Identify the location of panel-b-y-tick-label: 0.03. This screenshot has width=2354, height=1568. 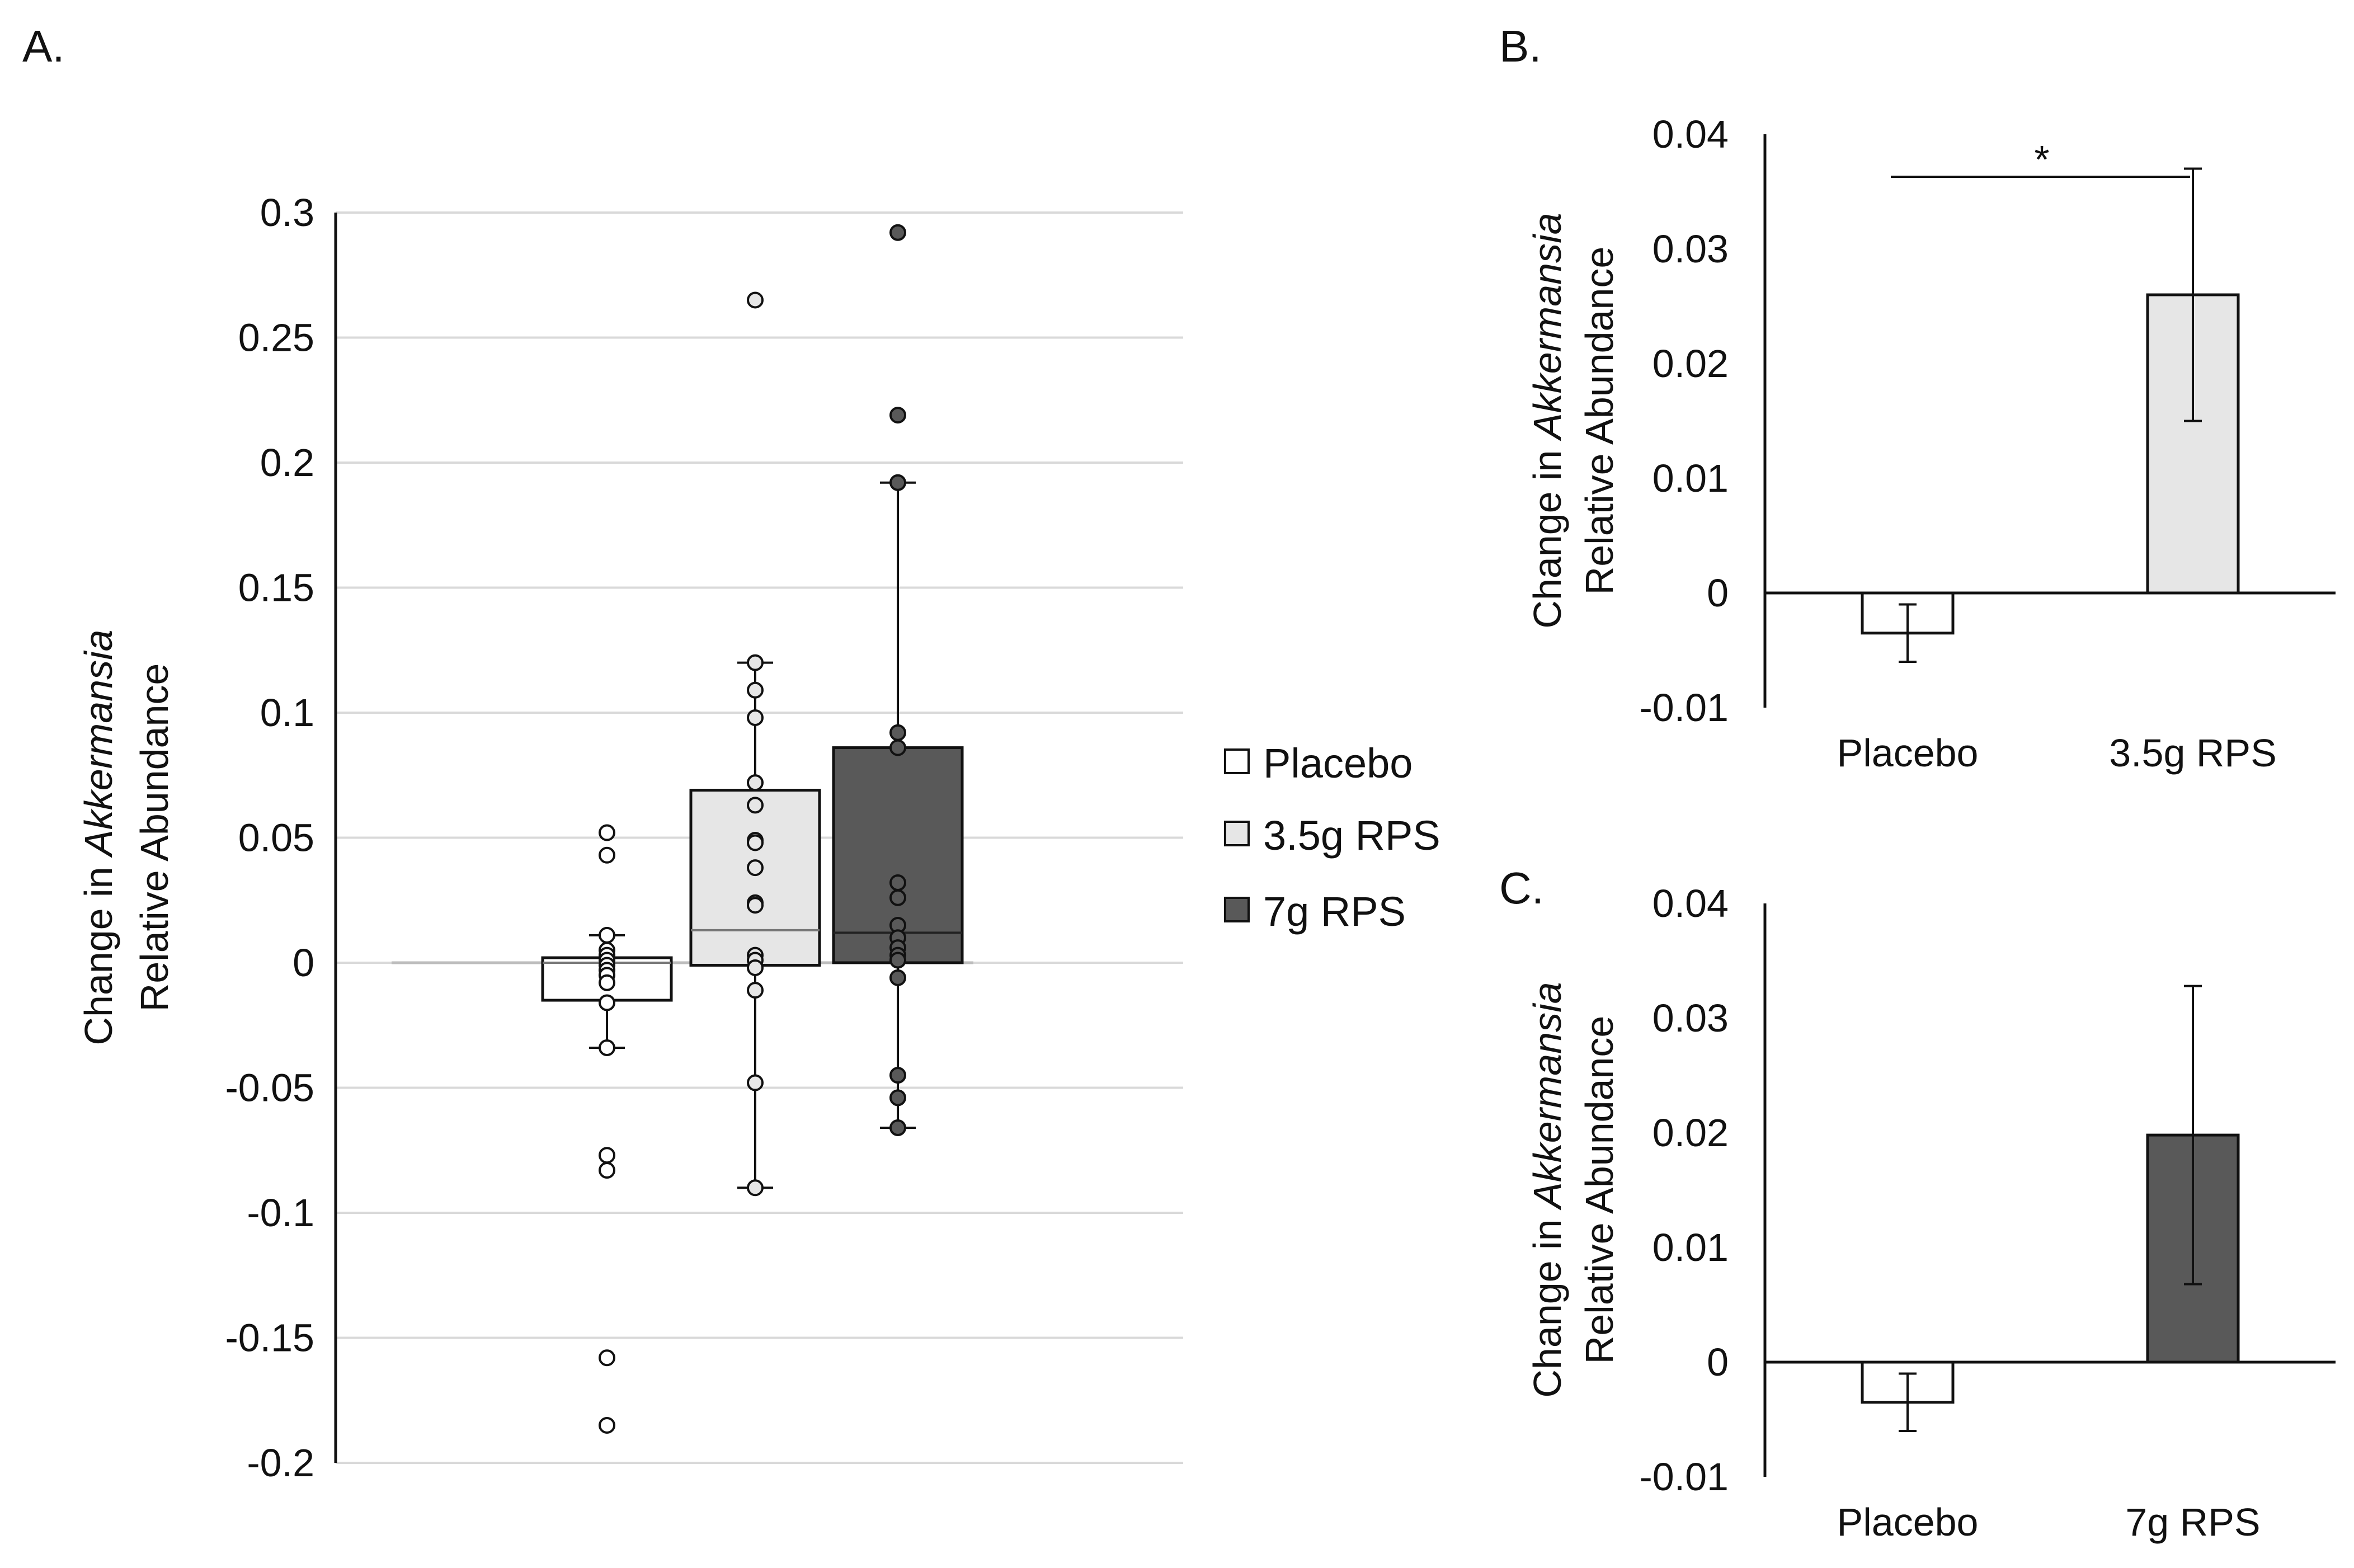
(1690, 249).